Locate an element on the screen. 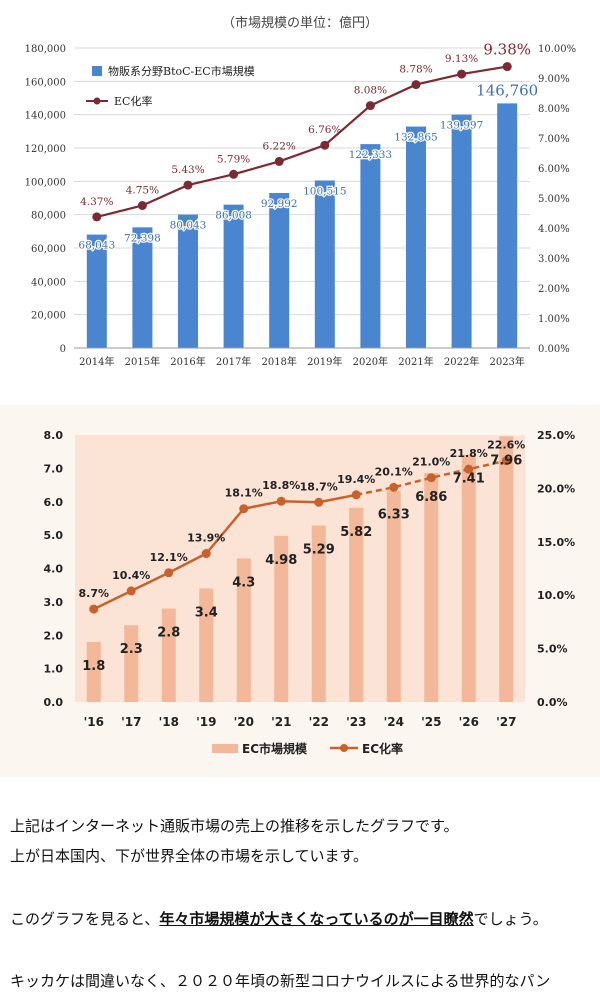 Image resolution: width=600 pixels, height=1000 pixels. chart1-y-tick: 160,000 is located at coordinates (45, 82).